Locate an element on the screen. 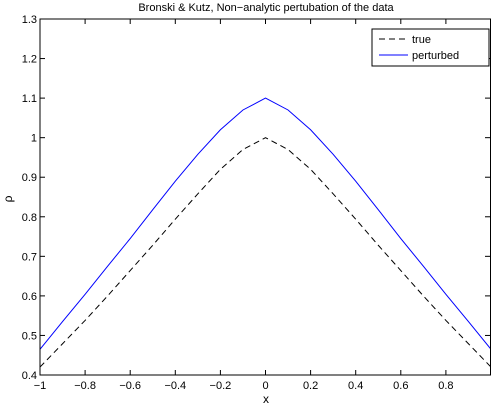 The width and height of the screenshot is (491, 411). y-tick-label: 0.5 is located at coordinates (29, 336).